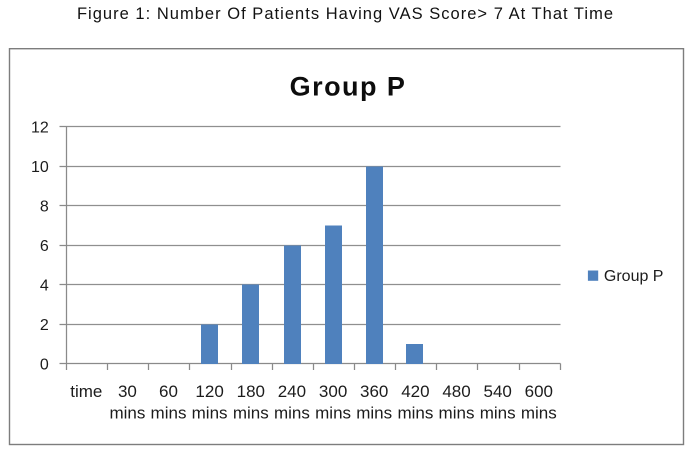 The height and width of the screenshot is (453, 694). Describe the element at coordinates (44, 246) in the screenshot. I see `svg-text: 6` at that location.